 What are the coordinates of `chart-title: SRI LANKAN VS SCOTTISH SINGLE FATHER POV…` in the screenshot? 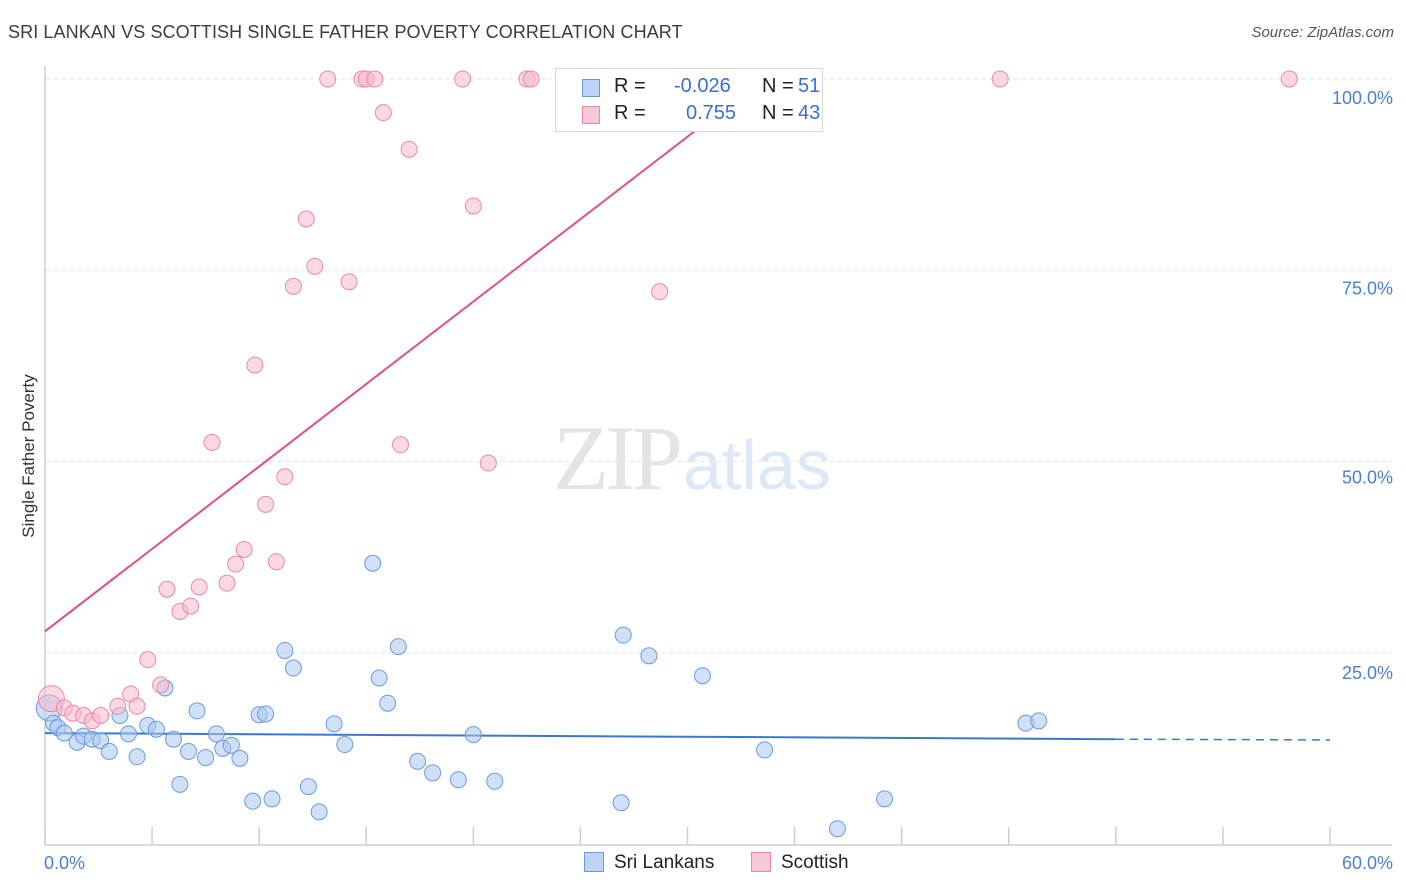 It's located at (345, 32).